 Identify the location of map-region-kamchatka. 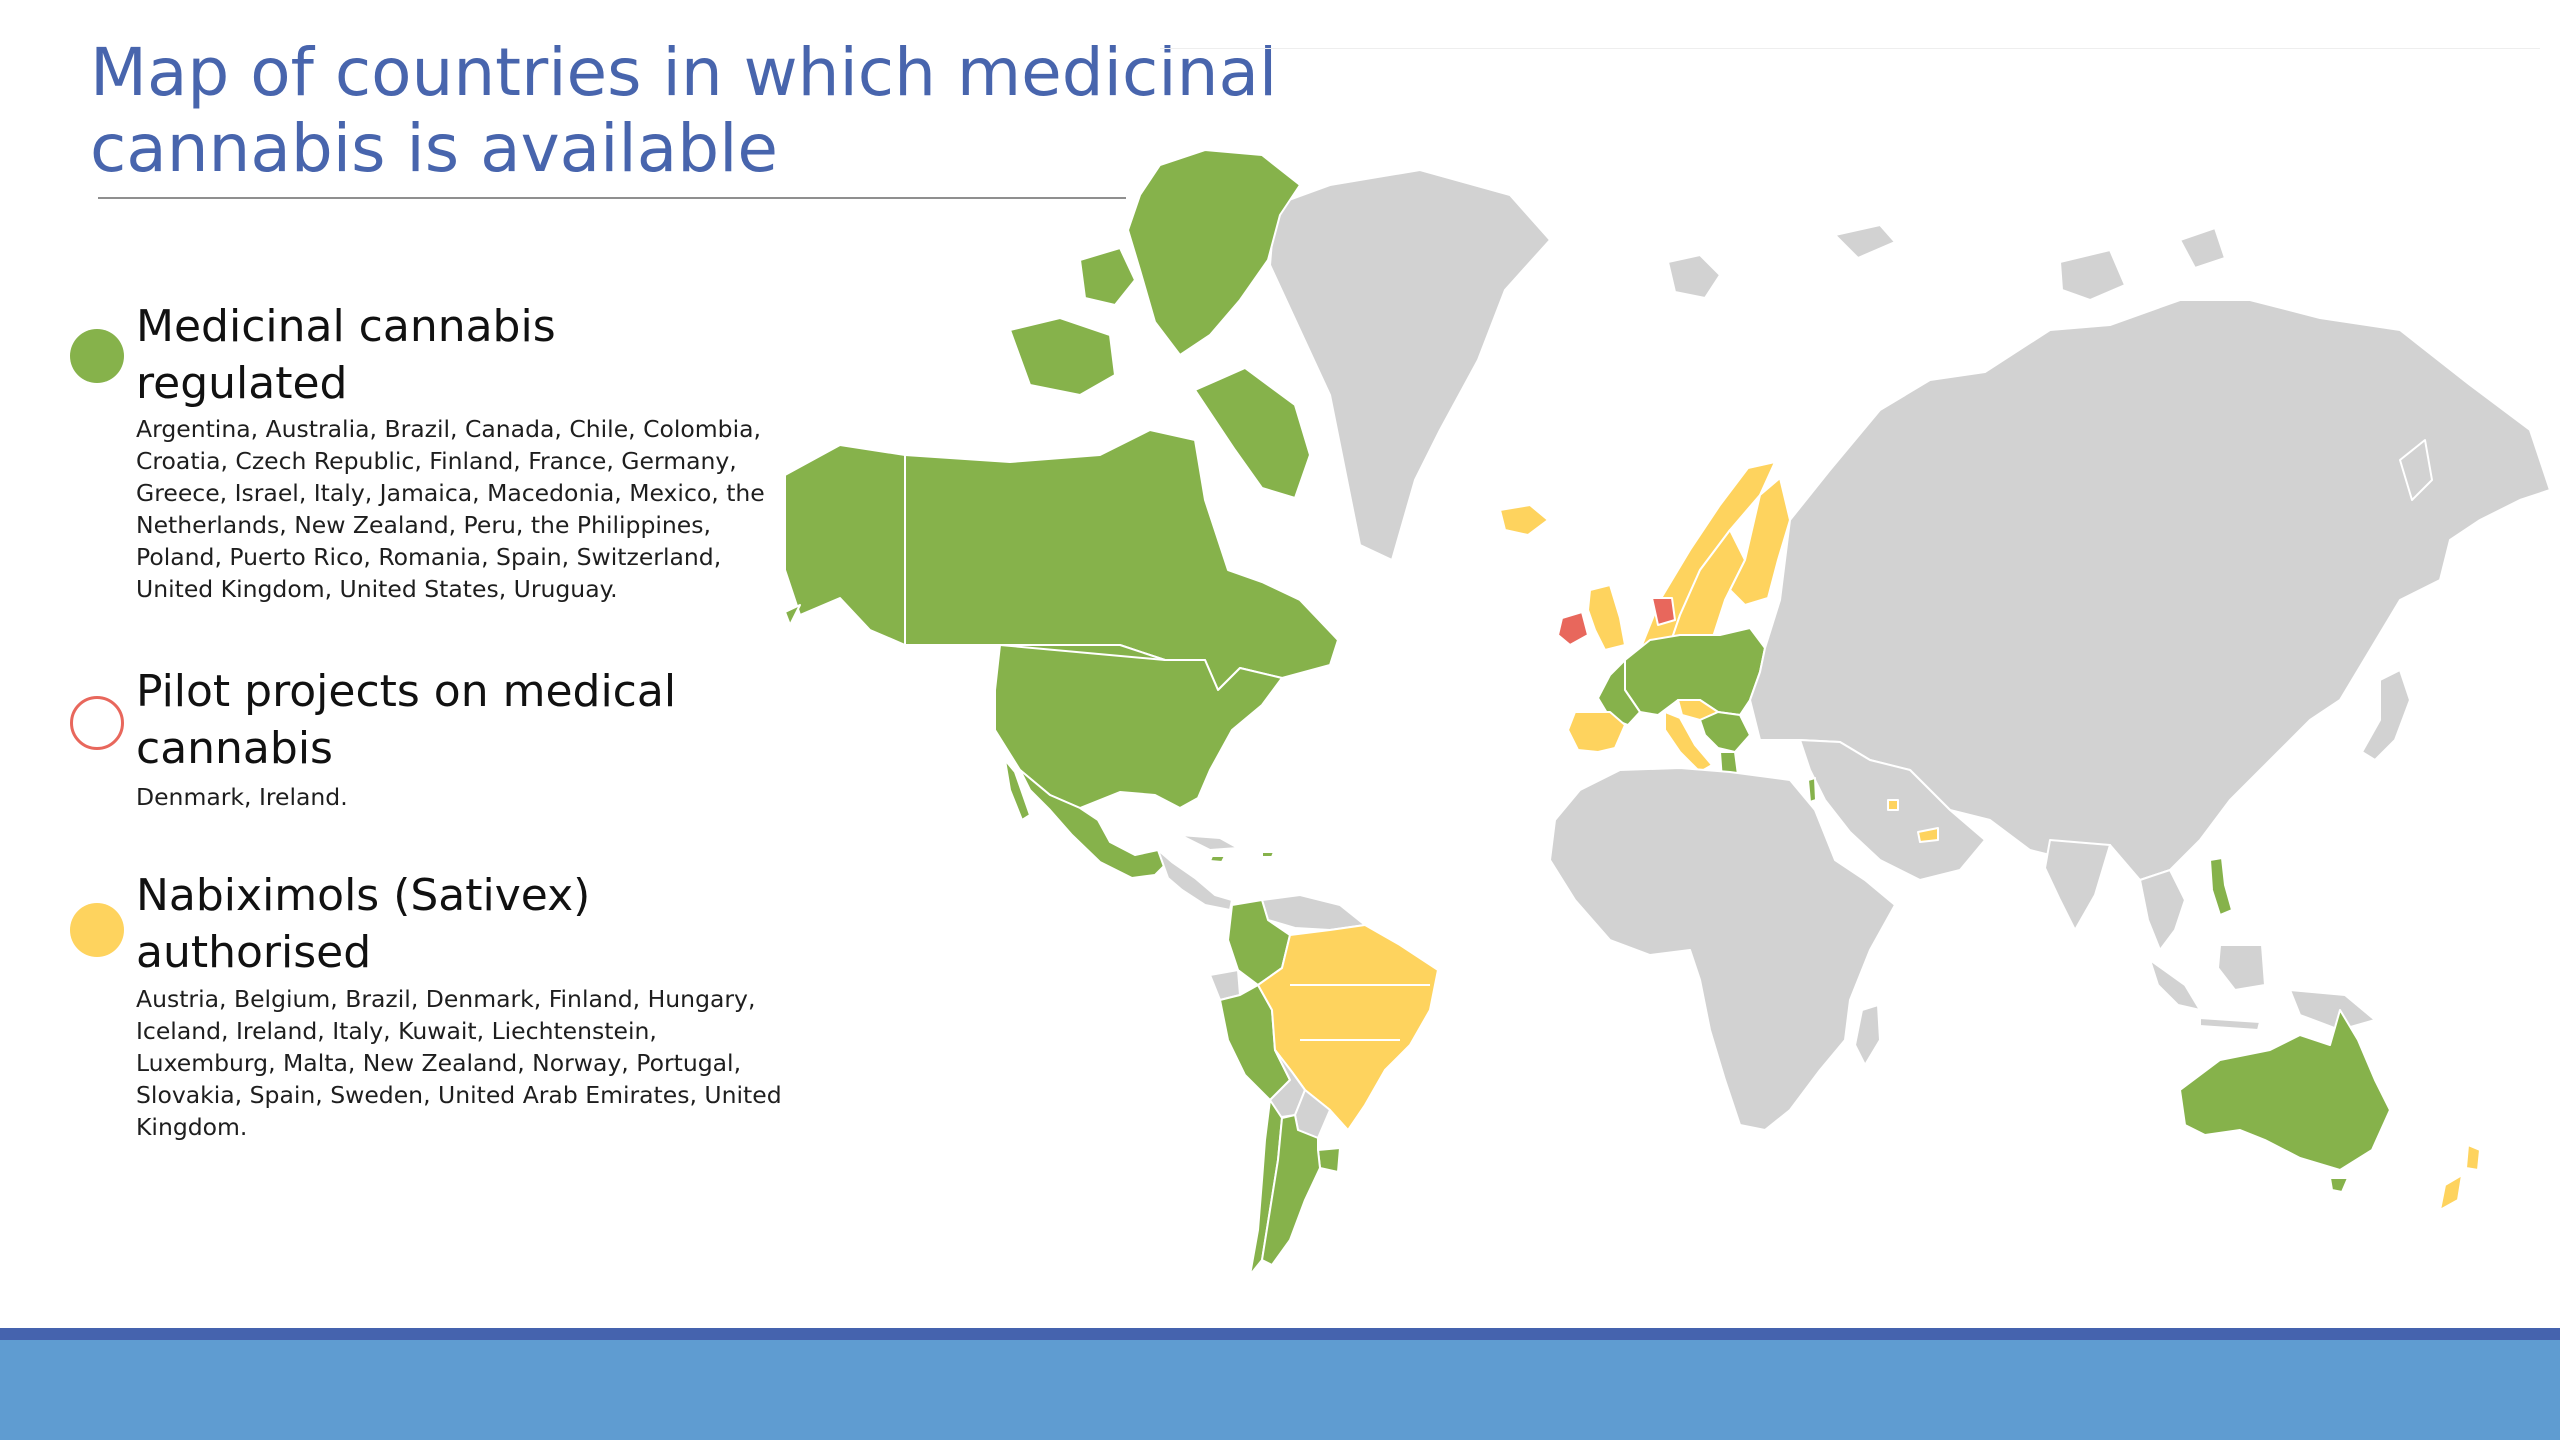
(2416, 470).